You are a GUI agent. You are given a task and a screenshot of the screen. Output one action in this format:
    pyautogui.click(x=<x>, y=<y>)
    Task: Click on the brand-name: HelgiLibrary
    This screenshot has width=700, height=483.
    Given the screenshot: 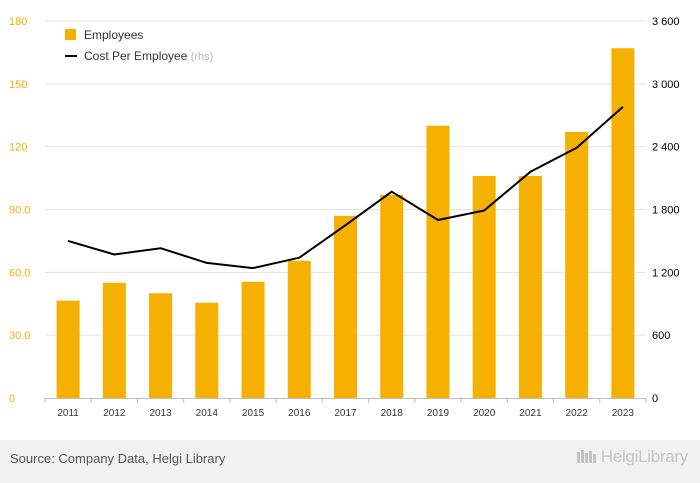 What is the action you would take?
    pyautogui.click(x=644, y=456)
    